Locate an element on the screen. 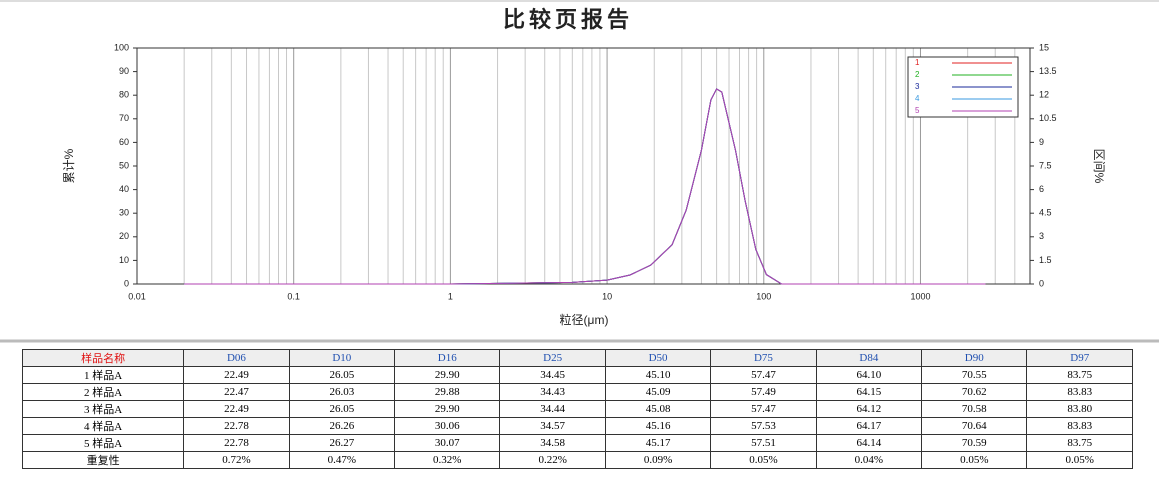 The width and height of the screenshot is (1159, 489). y-tick-label: 50 is located at coordinates (124, 165).